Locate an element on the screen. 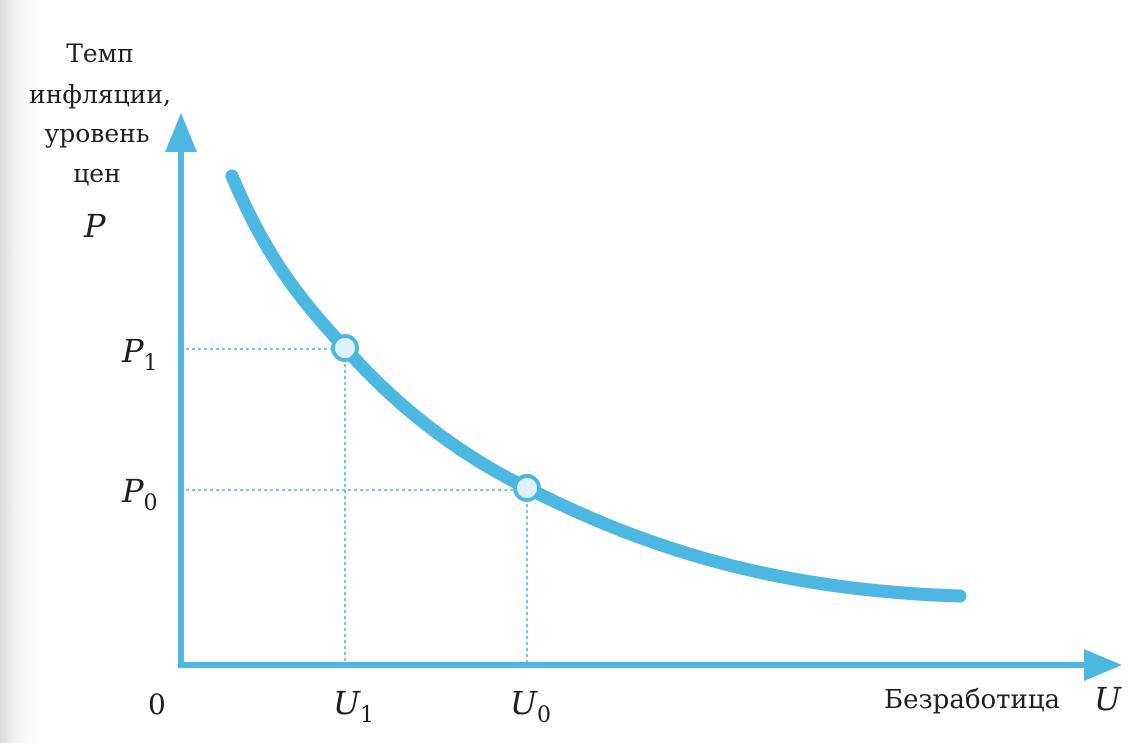  tick-label-u1: U1 is located at coordinates (353, 706).